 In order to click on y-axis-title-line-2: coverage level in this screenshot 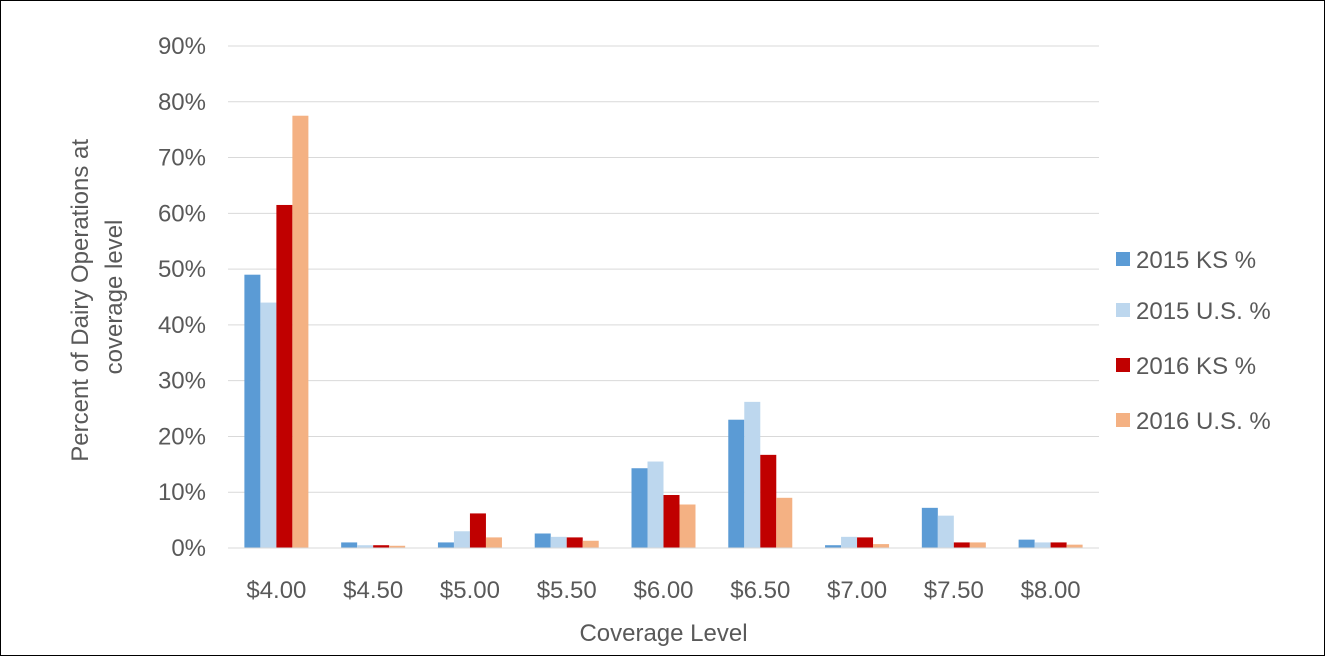, I will do `click(114, 297)`.